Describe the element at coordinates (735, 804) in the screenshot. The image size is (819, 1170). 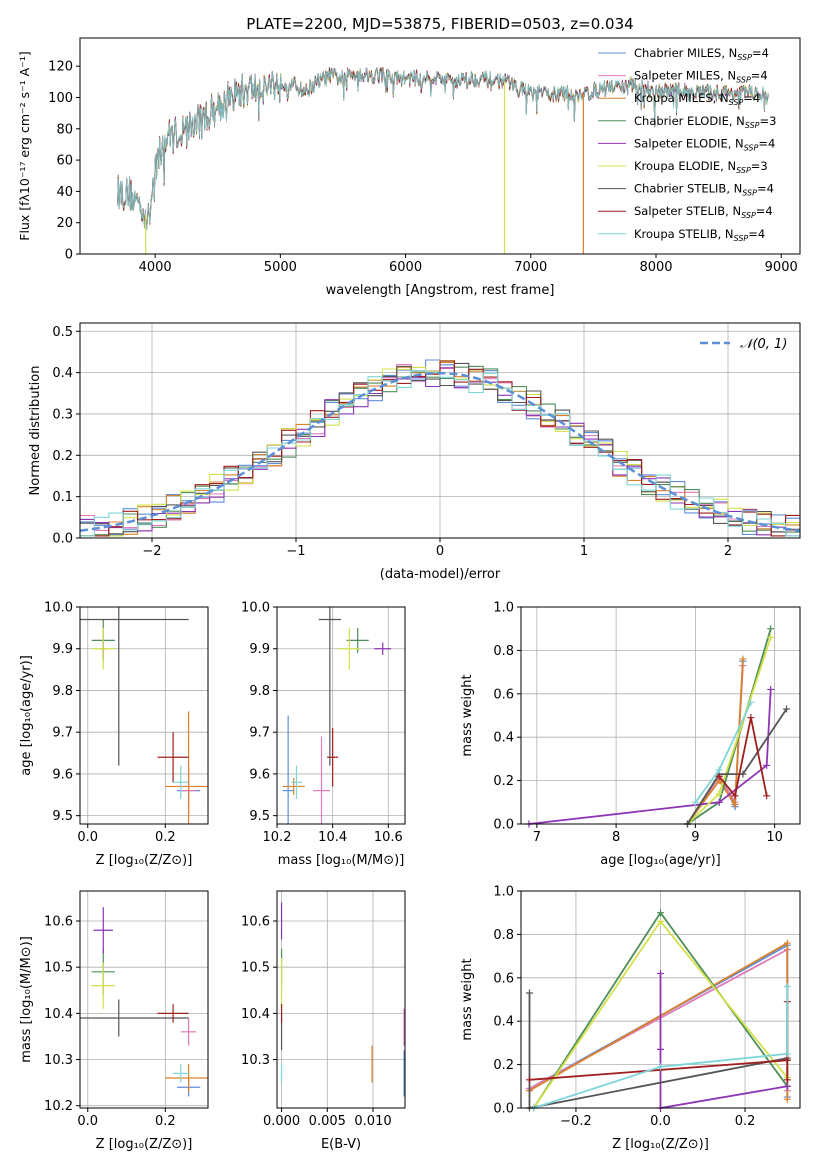
I see `weight-vs-age-marker-kroupa_miles` at that location.